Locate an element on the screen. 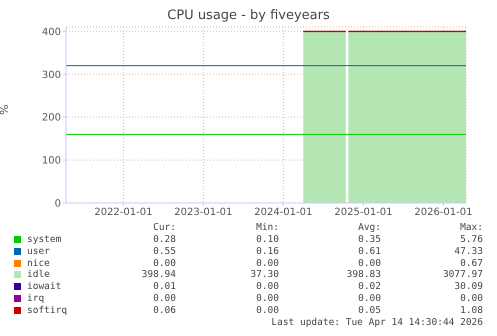 This screenshot has height=336, width=497. text: Cur: is located at coordinates (164, 227).